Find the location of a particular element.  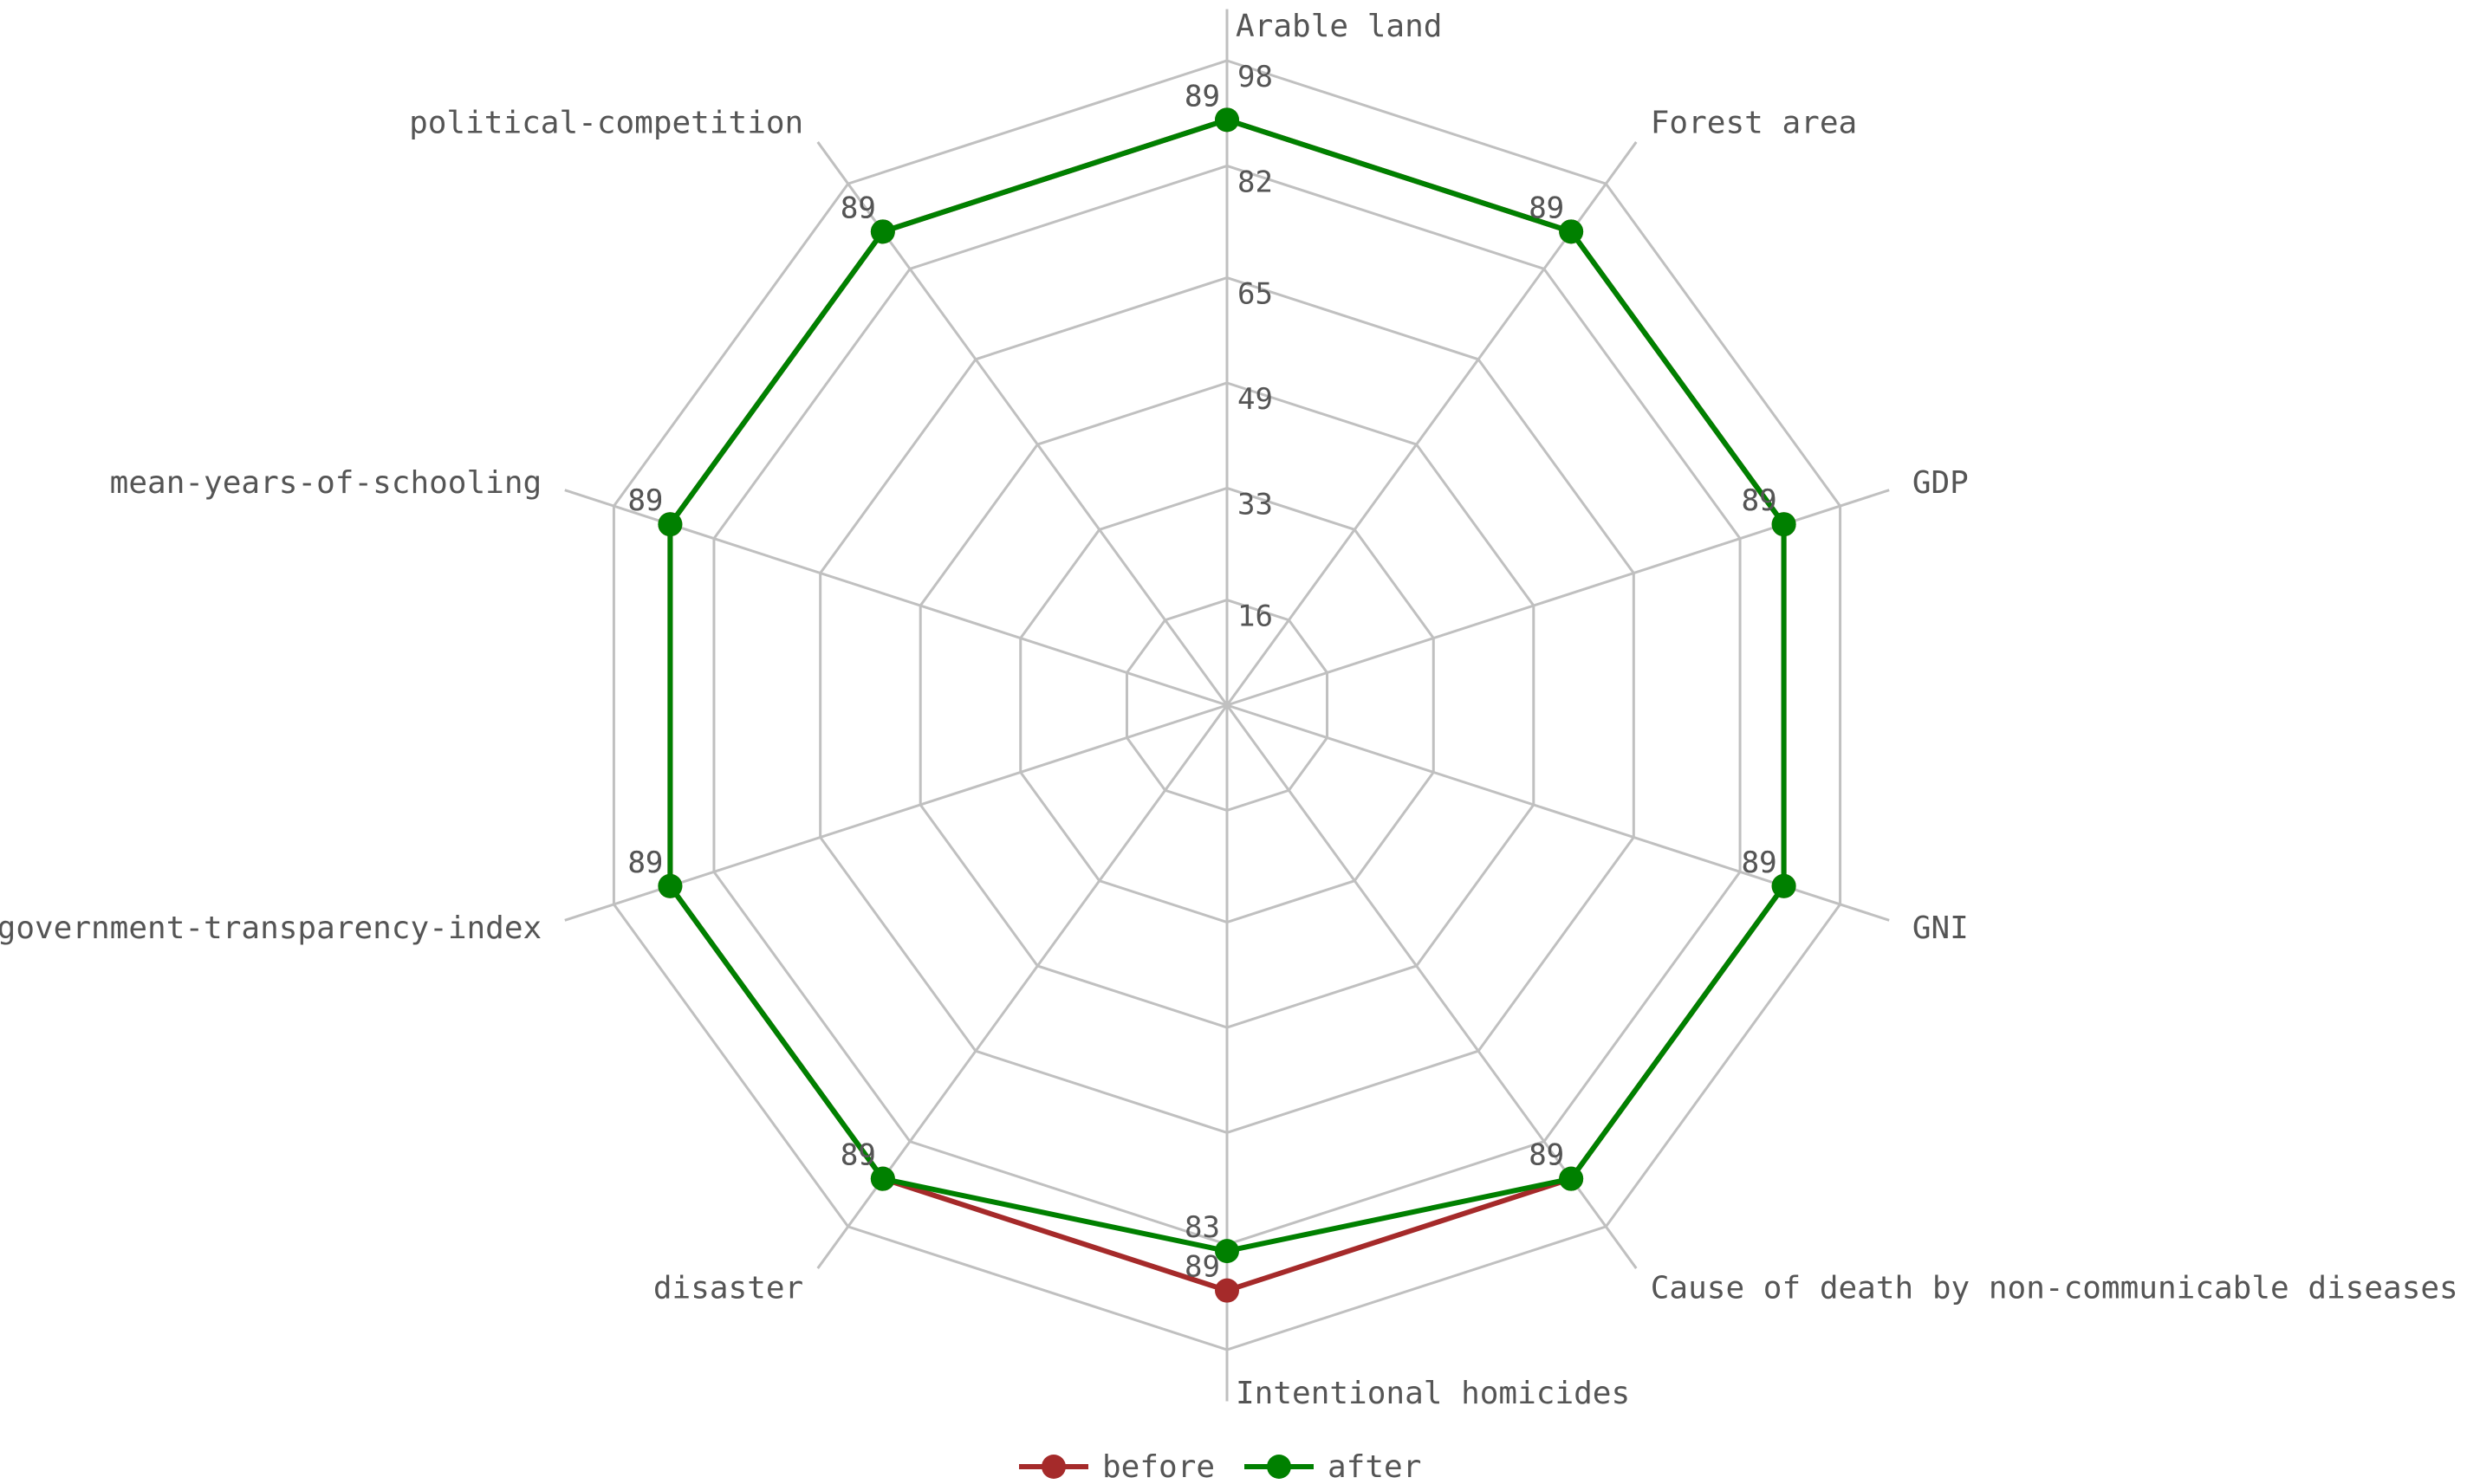

data-label-after-6: 83 is located at coordinates (1202, 1227).